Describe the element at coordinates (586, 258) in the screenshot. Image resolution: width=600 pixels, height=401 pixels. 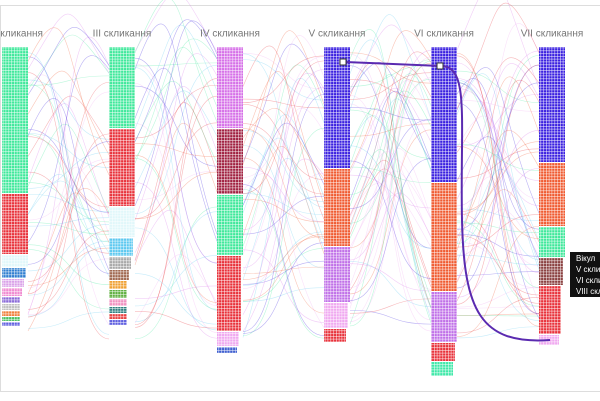
I see `tooltip-line: Вікул` at that location.